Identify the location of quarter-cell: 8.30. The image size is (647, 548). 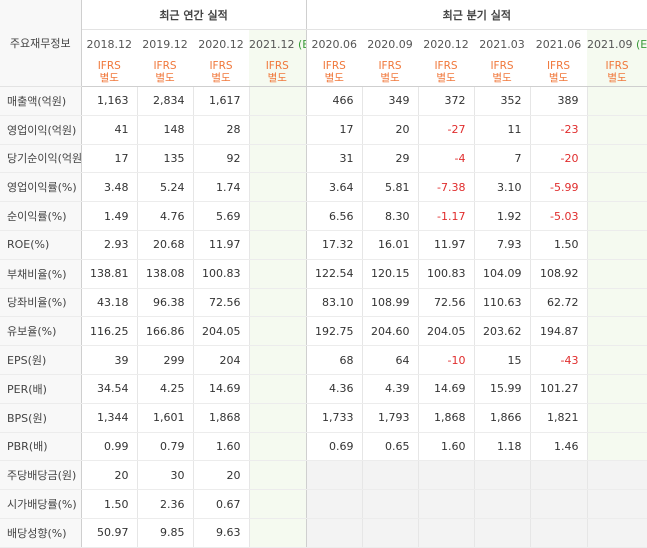
(390, 216).